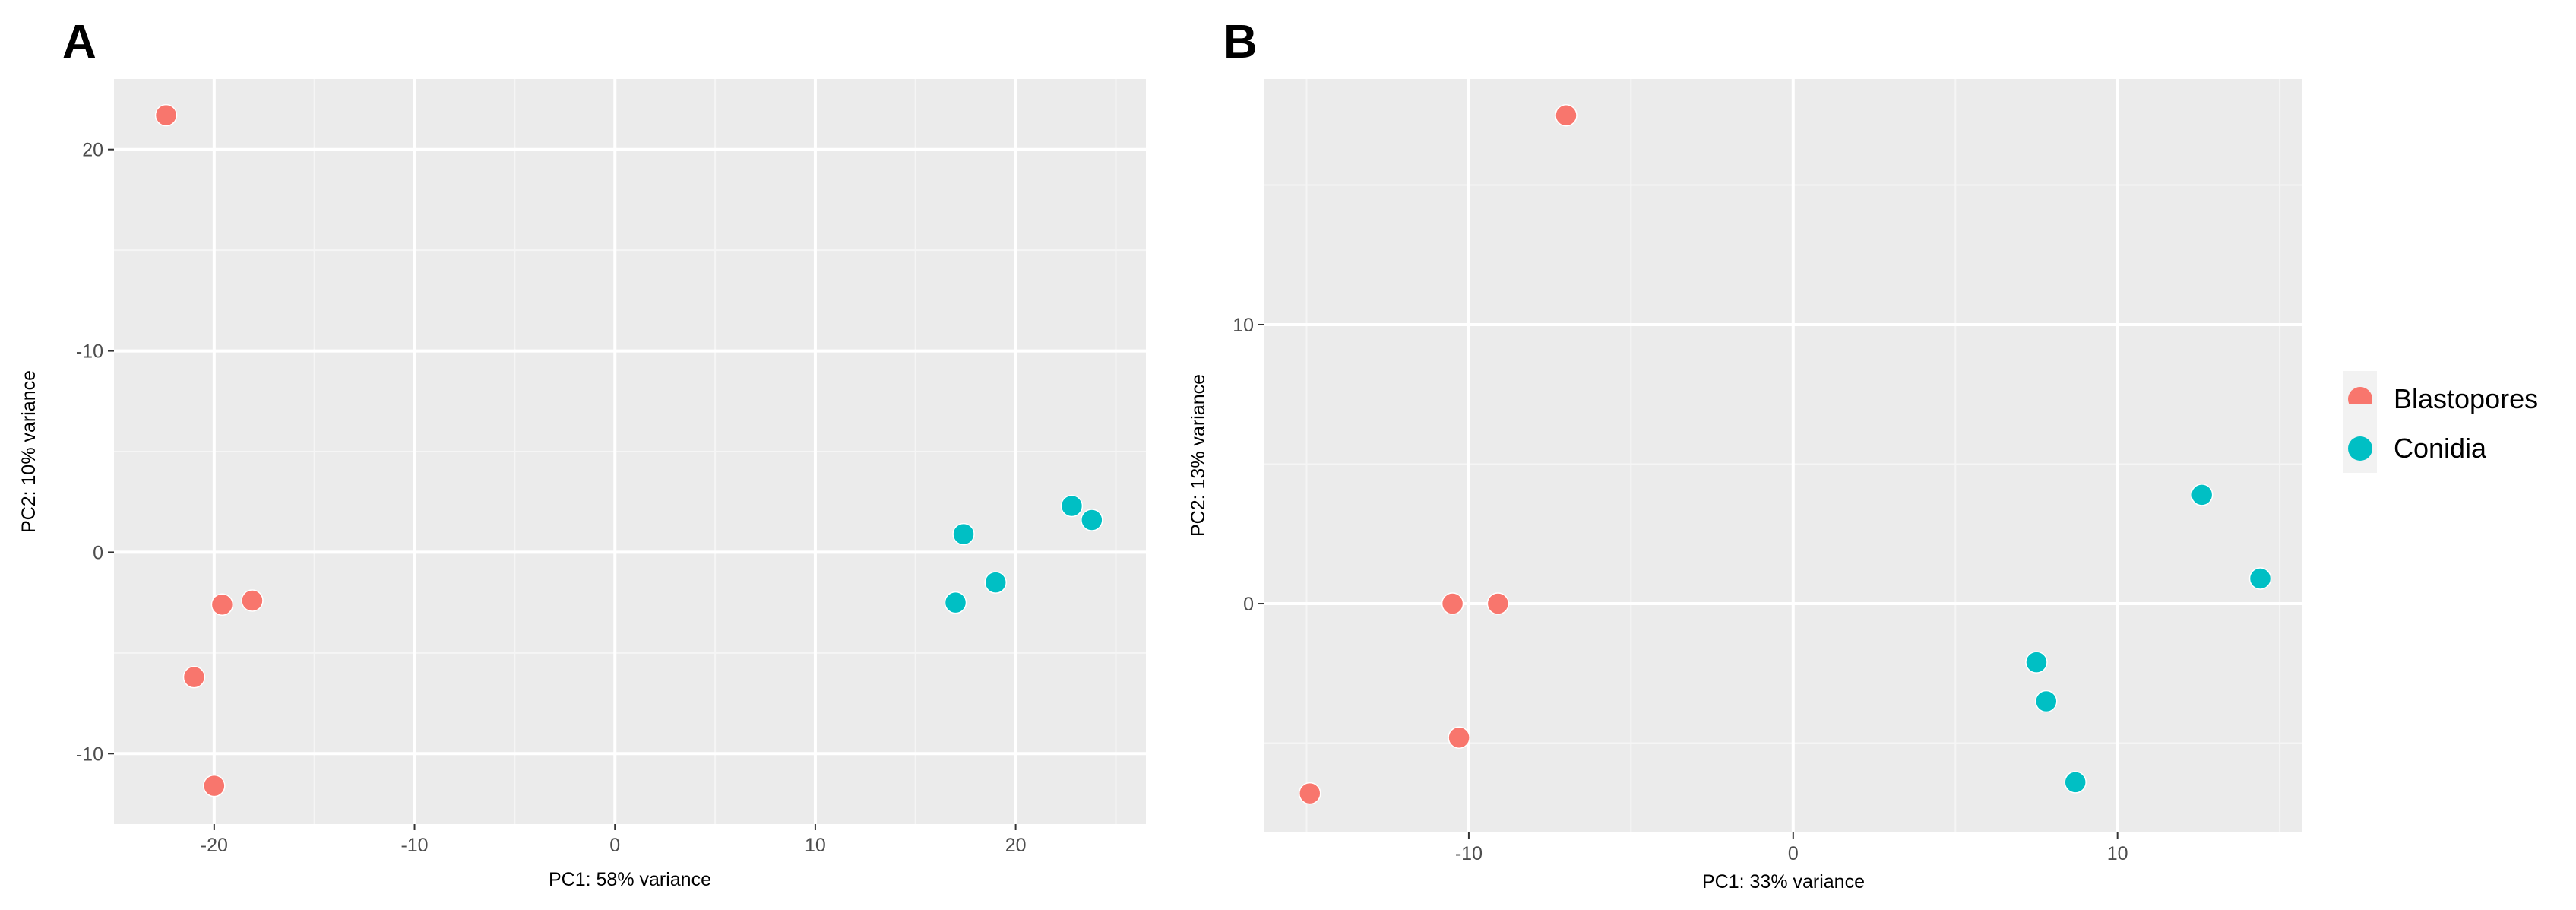 The image size is (2576, 910). What do you see at coordinates (1783, 882) in the screenshot?
I see `panel-b-x-axis-title: PC1: 33% variance` at bounding box center [1783, 882].